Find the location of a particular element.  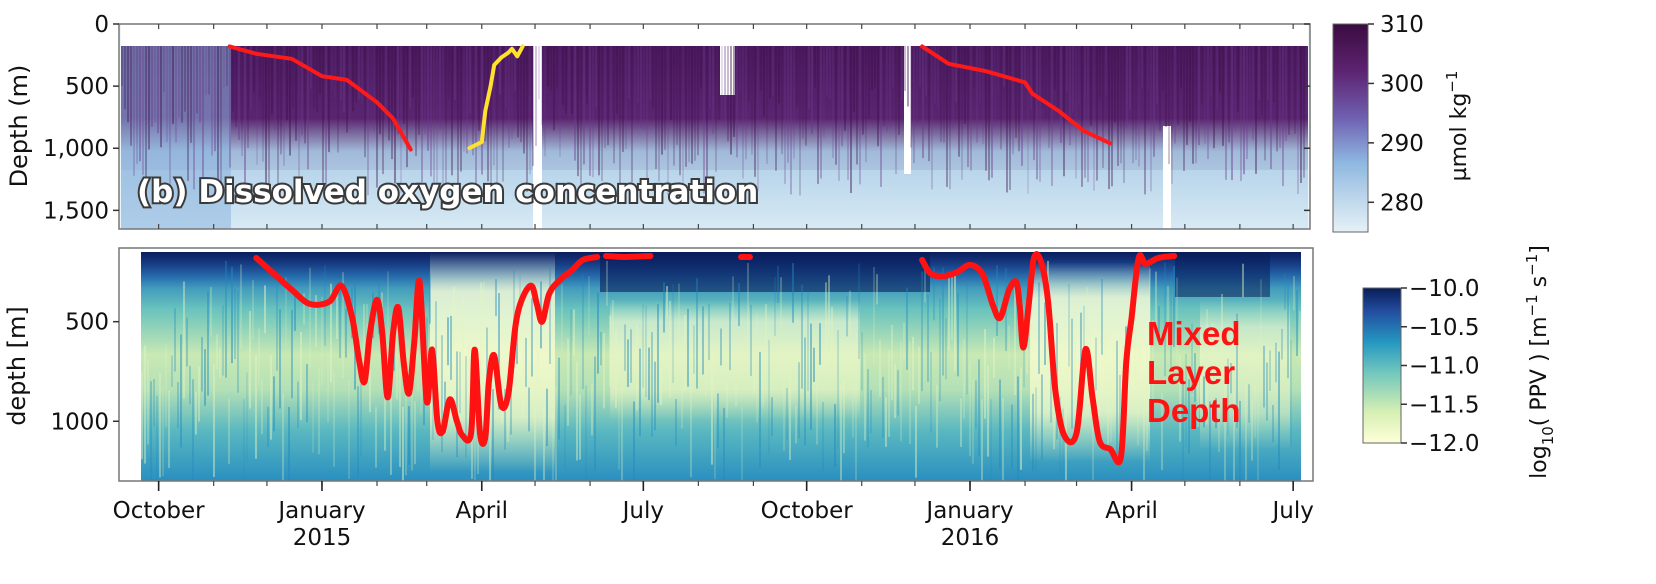

oxygen-colorbar-tick-label: 300 is located at coordinates (1402, 84).